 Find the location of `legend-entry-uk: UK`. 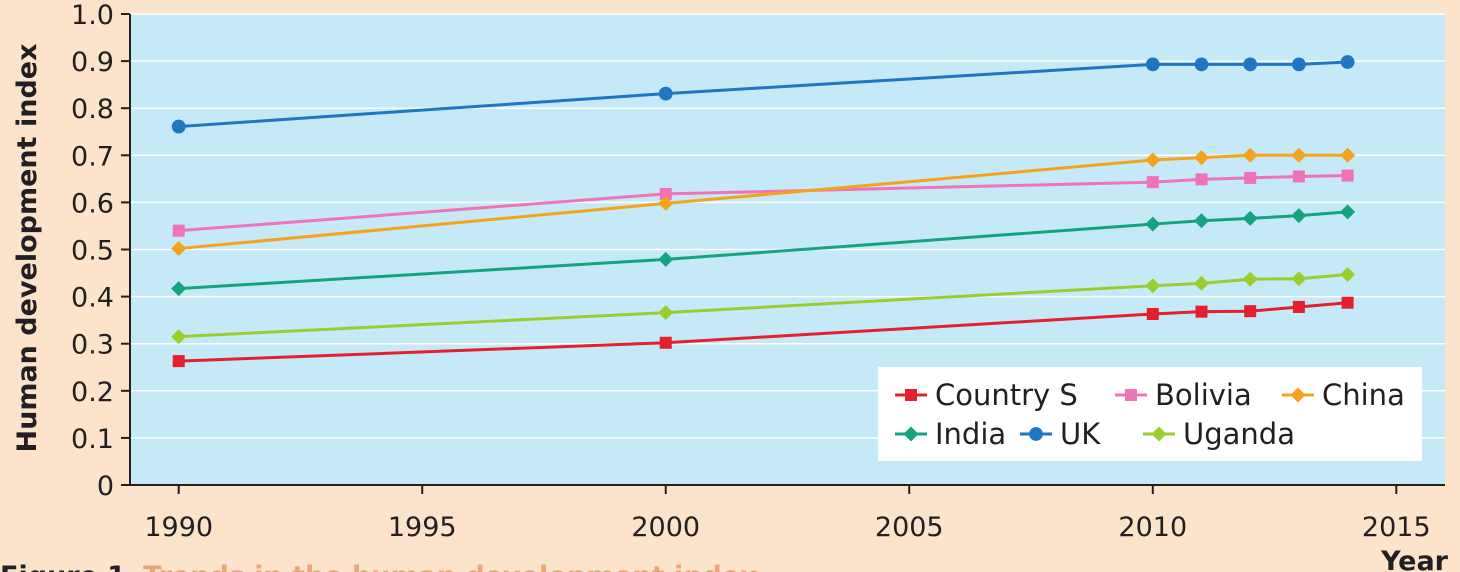

legend-entry-uk: UK is located at coordinates (1060, 434).